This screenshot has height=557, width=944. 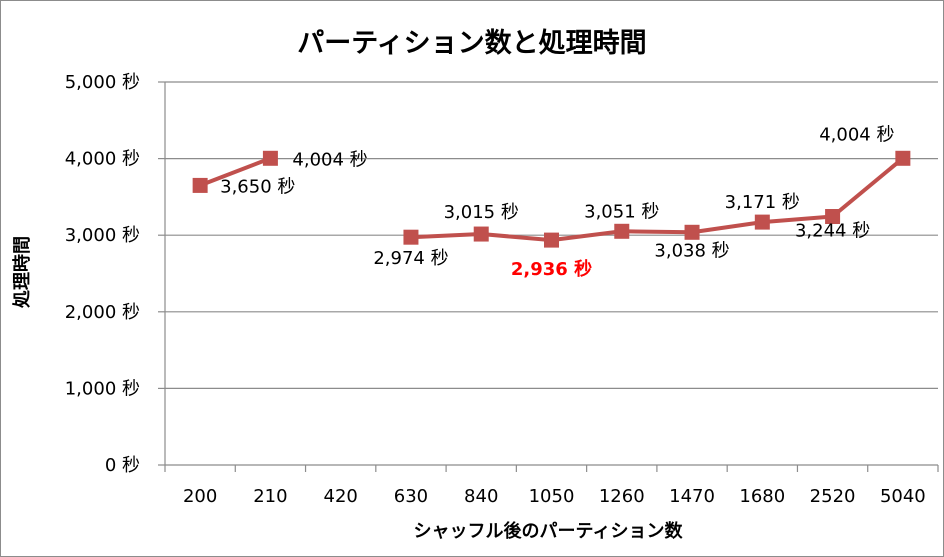 What do you see at coordinates (411, 496) in the screenshot?
I see `x-tick-label: 630` at bounding box center [411, 496].